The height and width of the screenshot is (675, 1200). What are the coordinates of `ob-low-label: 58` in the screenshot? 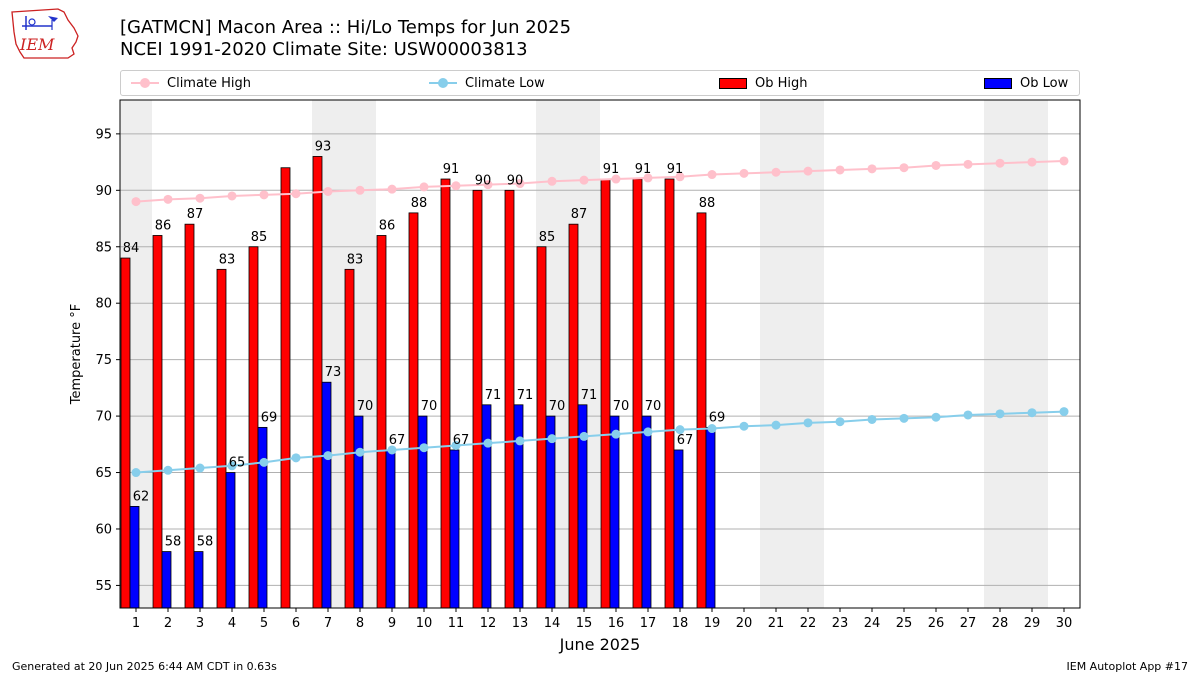 It's located at (173, 542).